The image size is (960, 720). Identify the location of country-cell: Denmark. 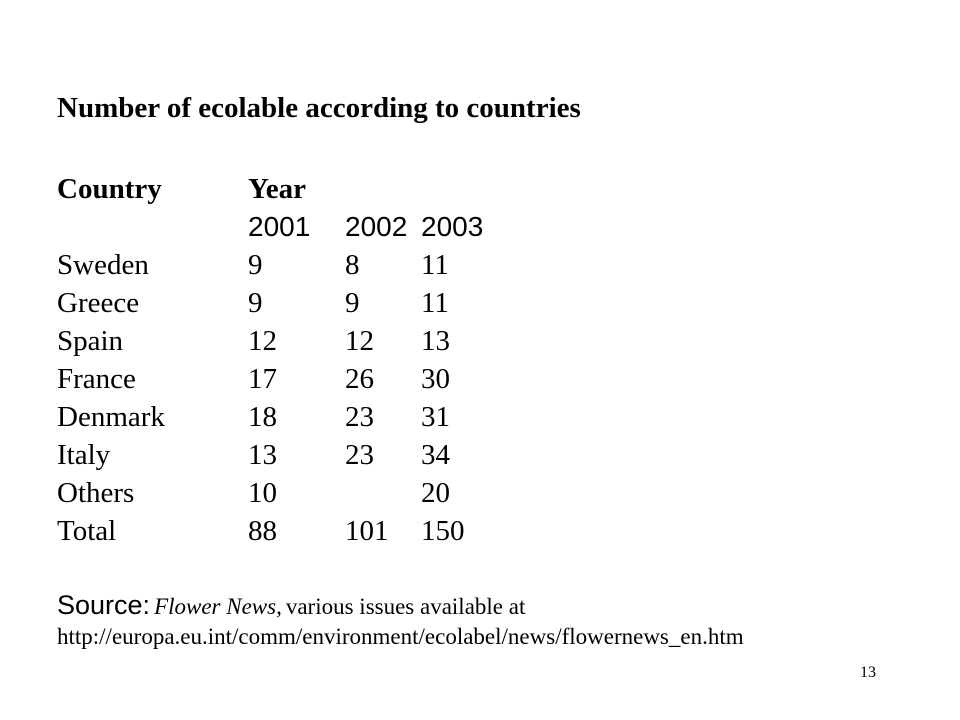
(111, 417).